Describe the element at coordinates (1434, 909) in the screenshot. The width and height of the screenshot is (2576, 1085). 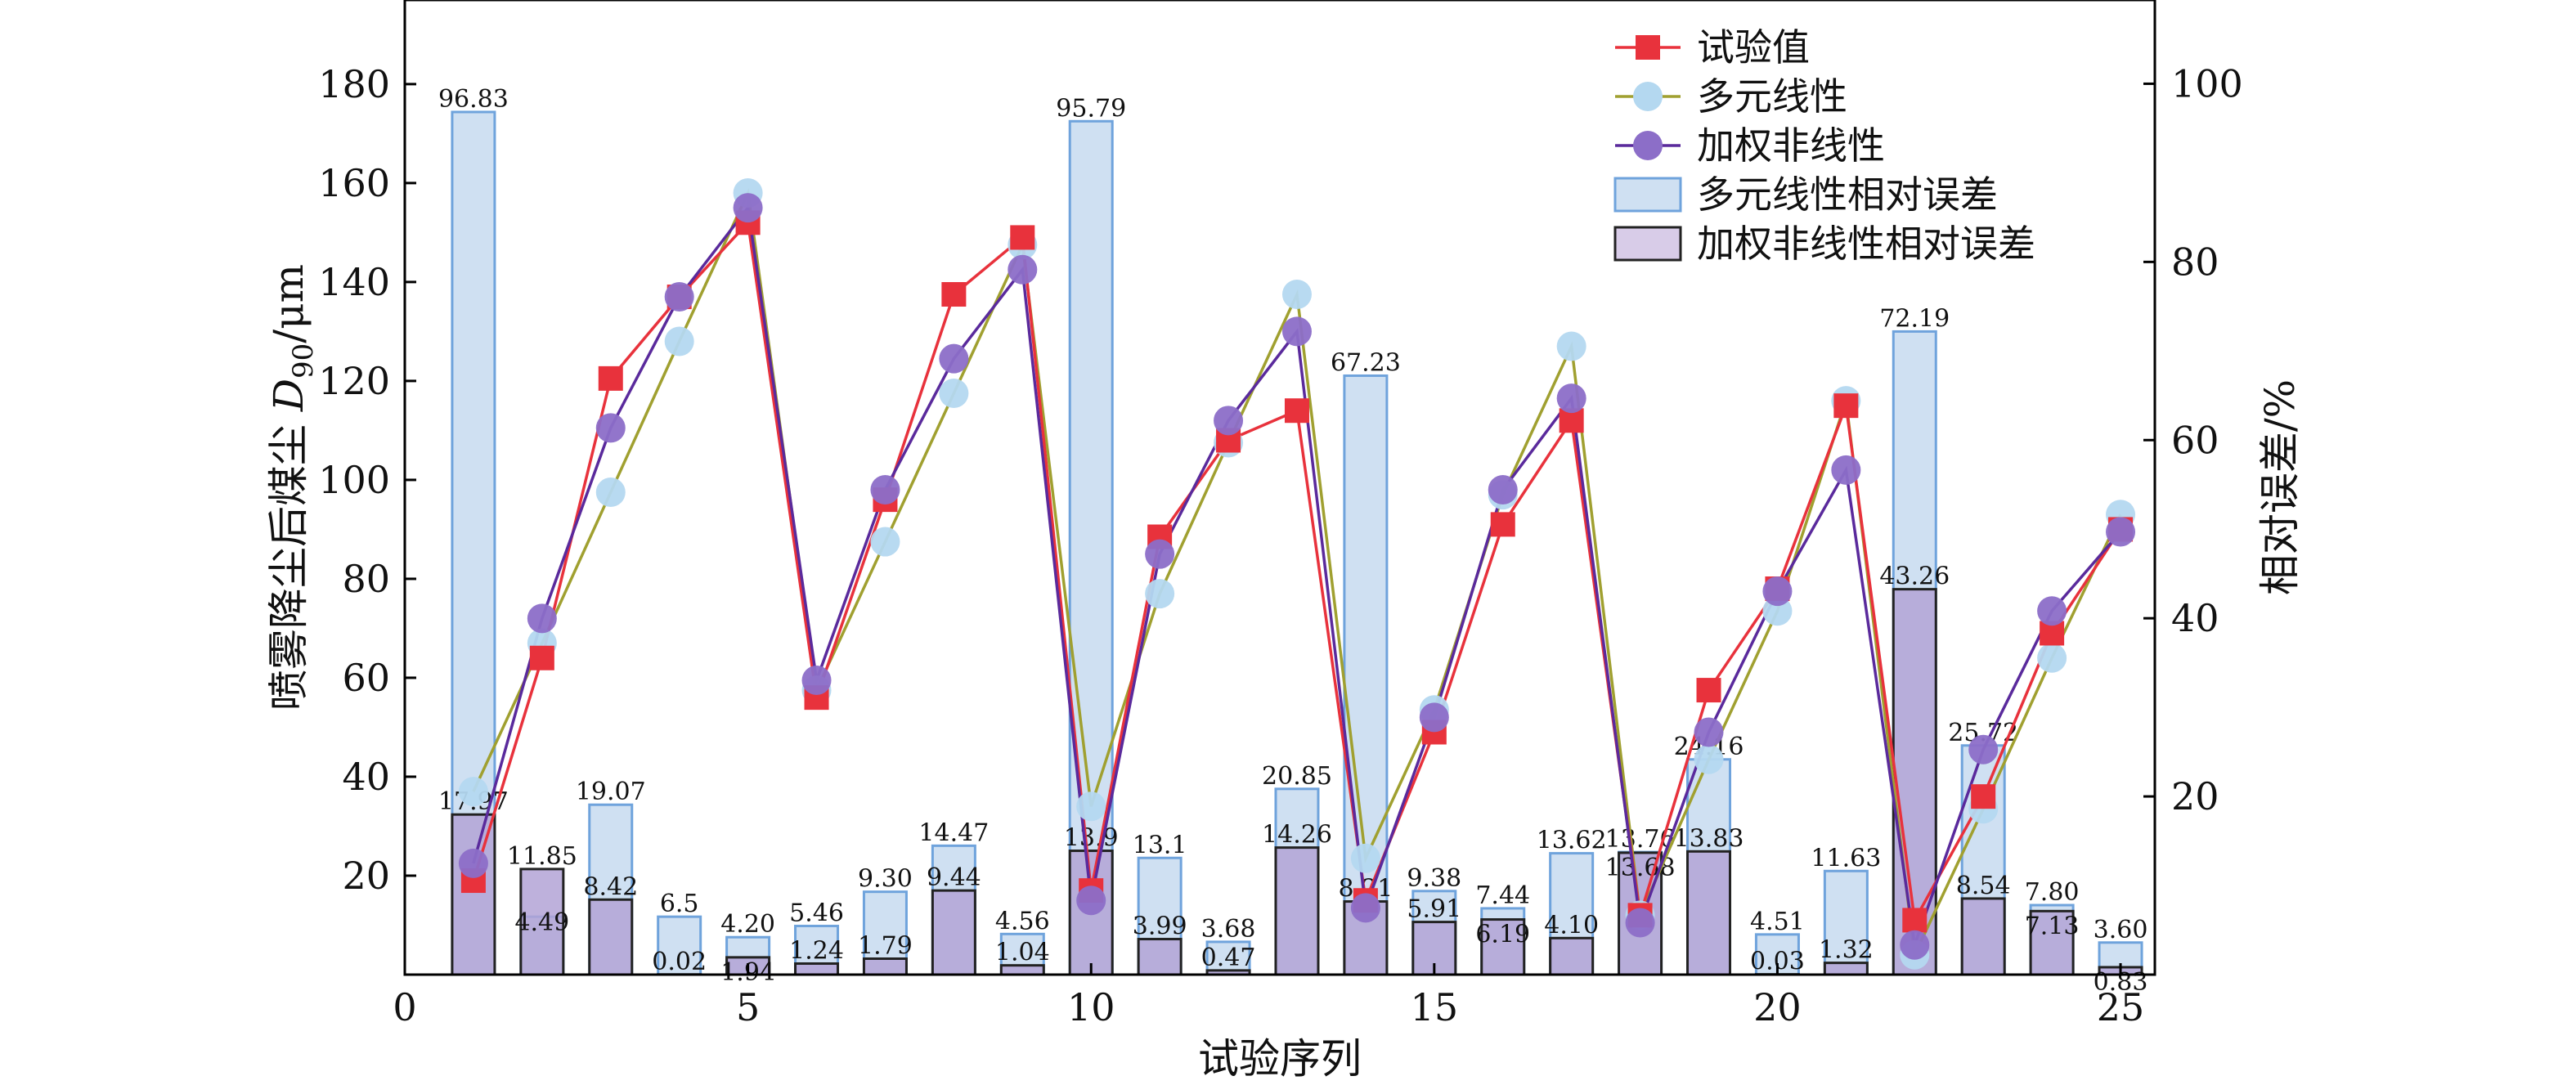
I see `weighted-error-label: 5.91` at that location.